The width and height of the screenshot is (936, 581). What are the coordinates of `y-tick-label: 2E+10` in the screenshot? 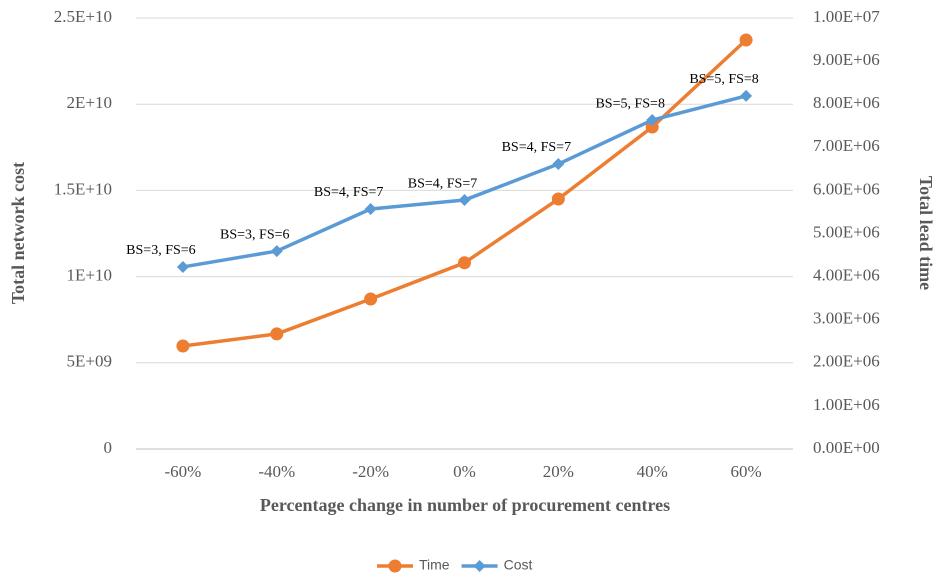 It's located at (89, 102).